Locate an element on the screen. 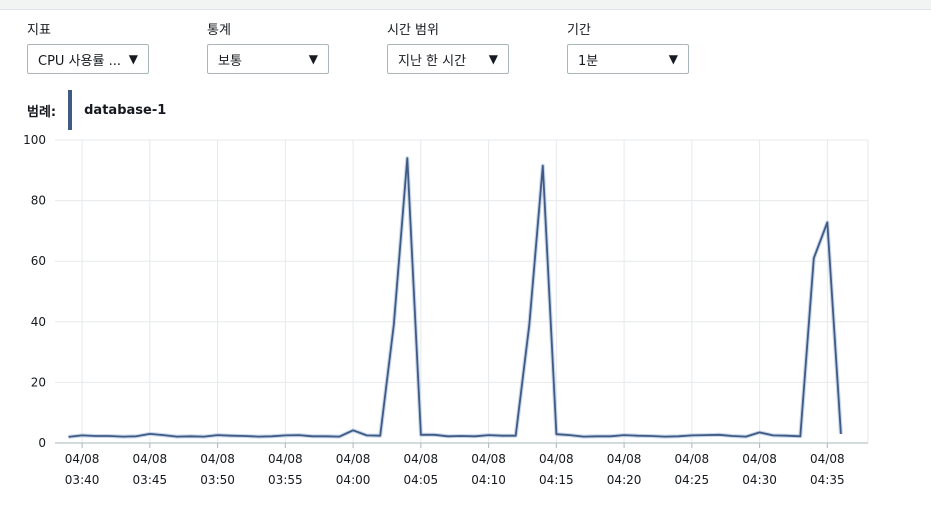 This screenshot has height=530, width=931. metric-field: 지표 is located at coordinates (39, 31).